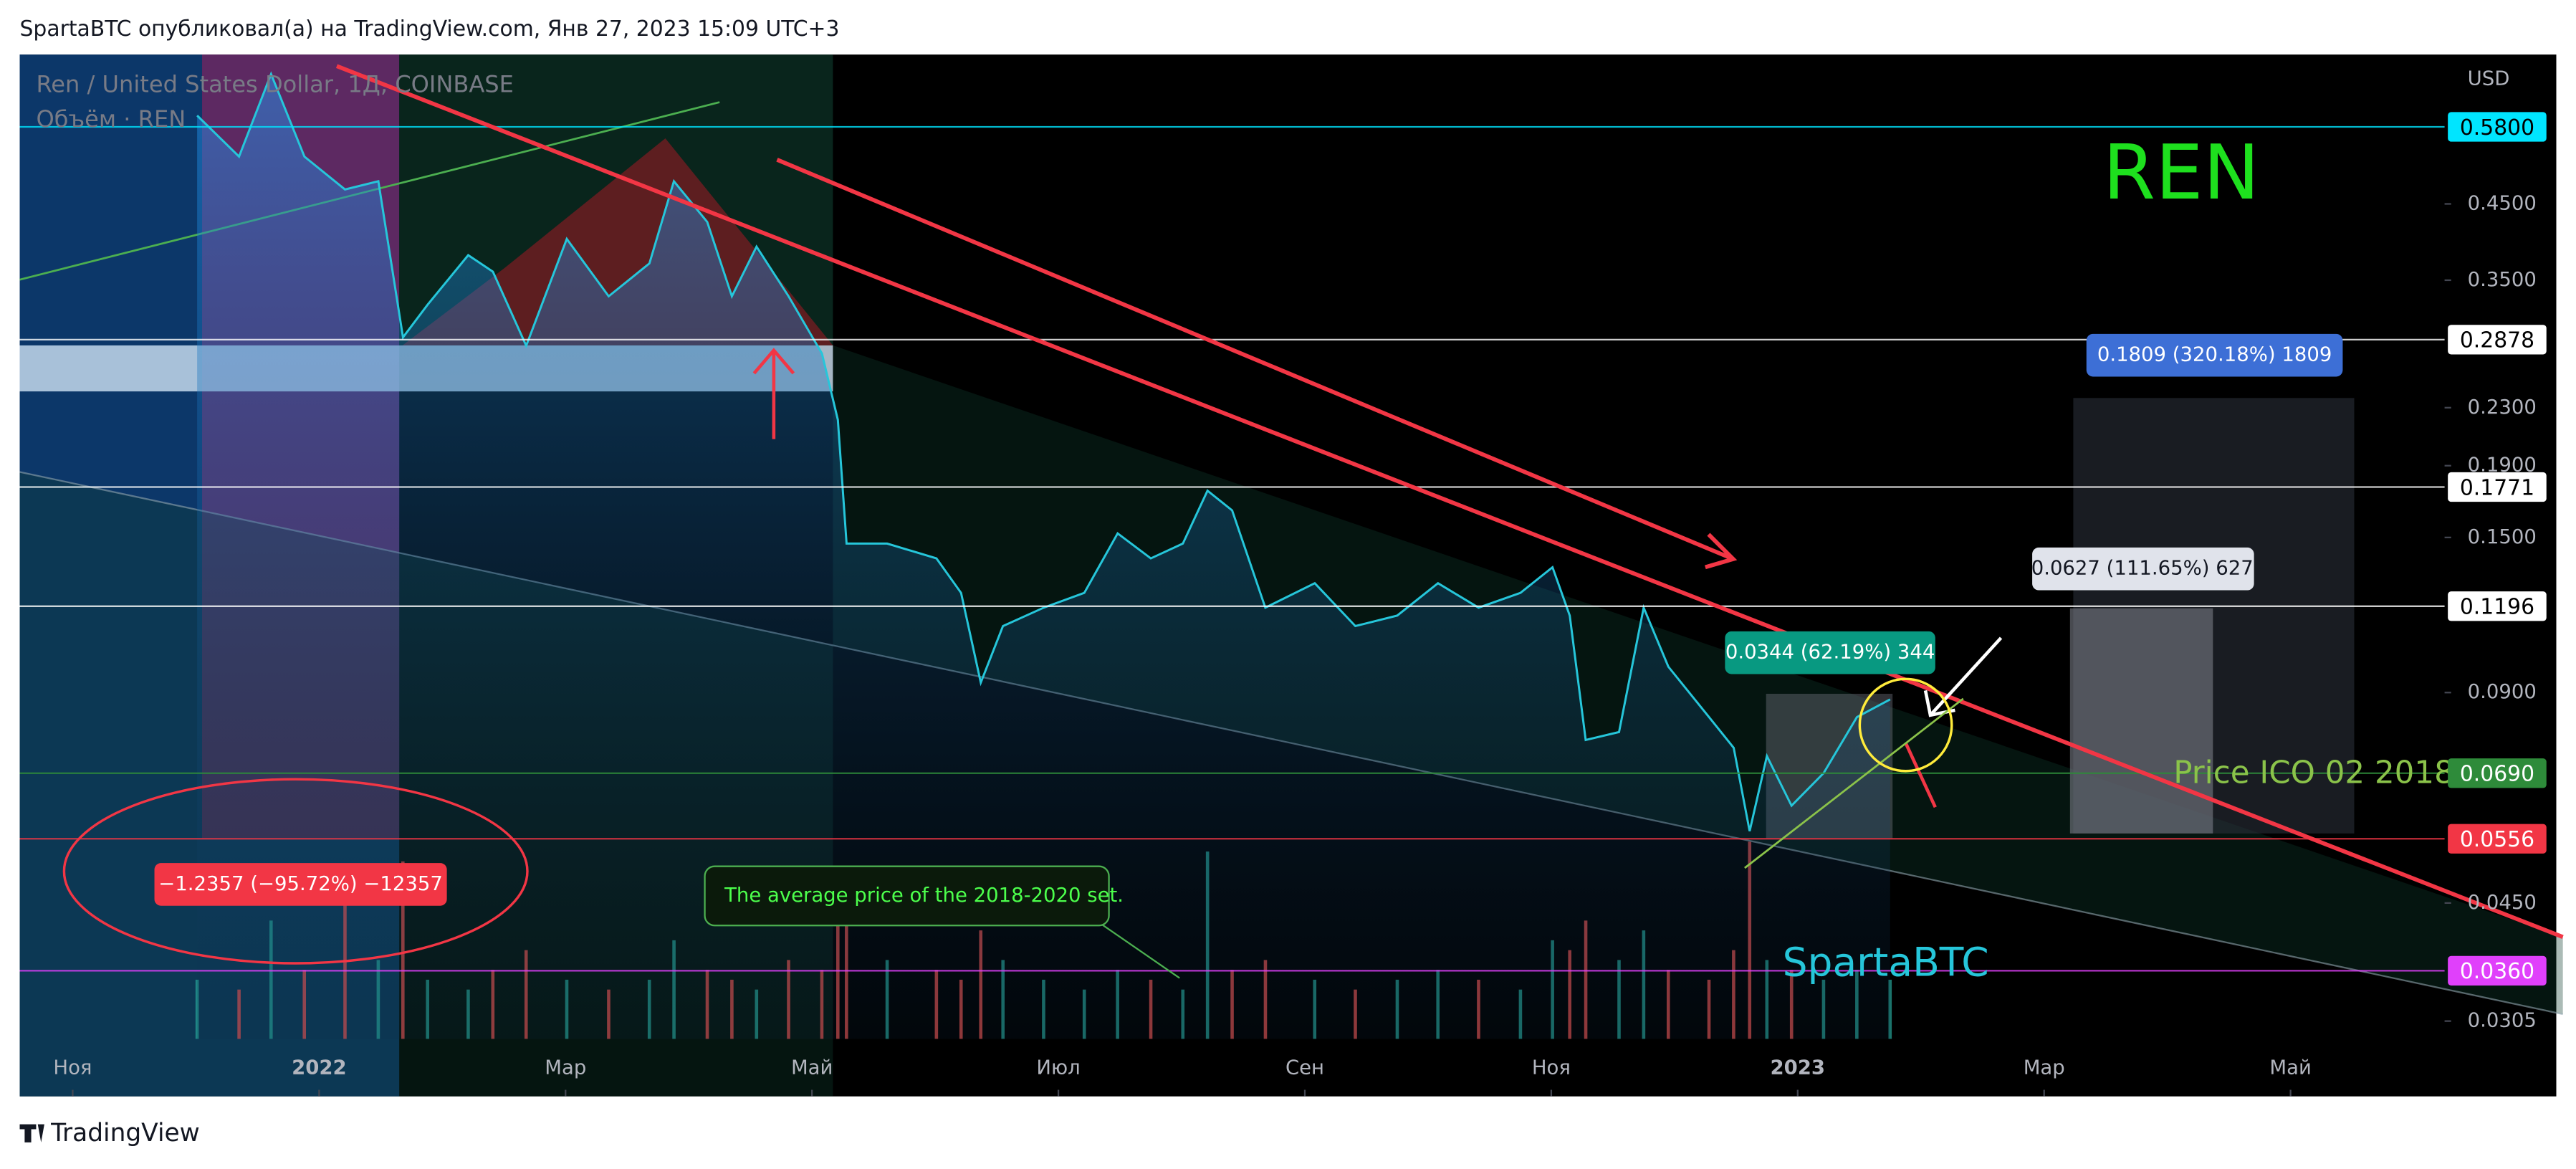  Describe the element at coordinates (2181, 172) in the screenshot. I see `ren-label: REN` at that location.